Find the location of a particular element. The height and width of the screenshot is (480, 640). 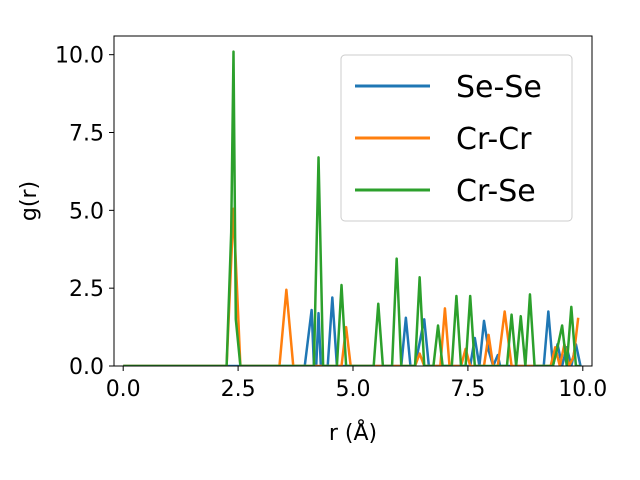

legend-box is located at coordinates (456, 138).